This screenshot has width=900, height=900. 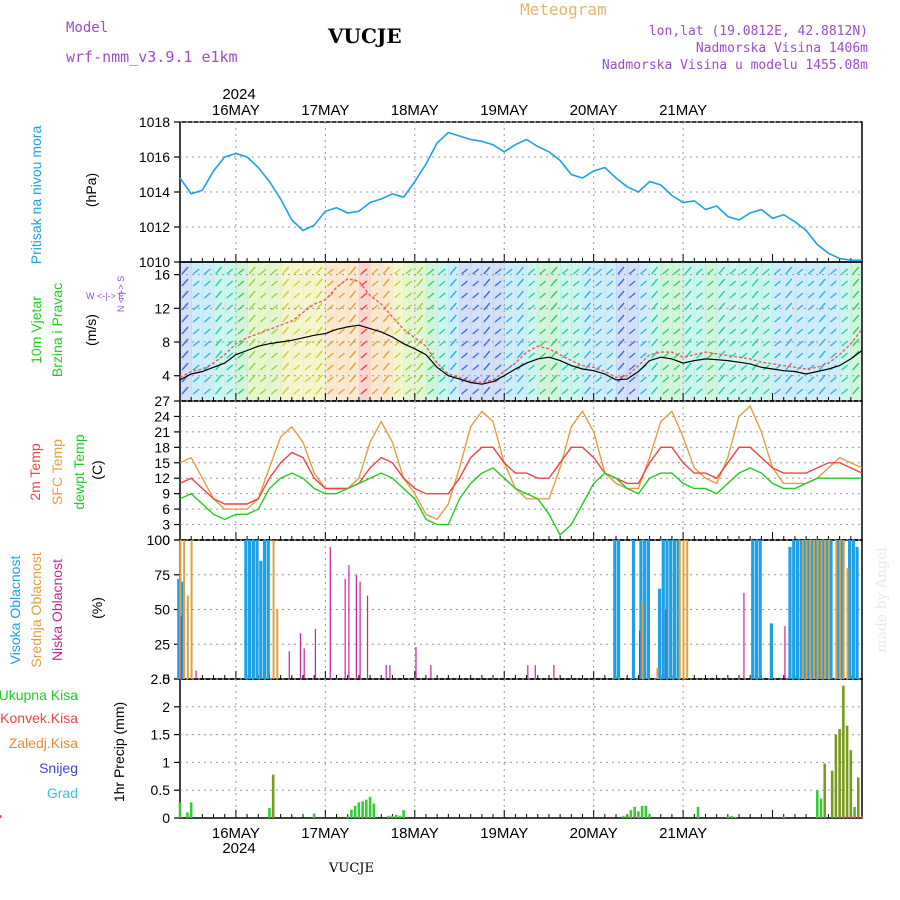 What do you see at coordinates (166, 342) in the screenshot?
I see `wind-ytick-label: 8` at bounding box center [166, 342].